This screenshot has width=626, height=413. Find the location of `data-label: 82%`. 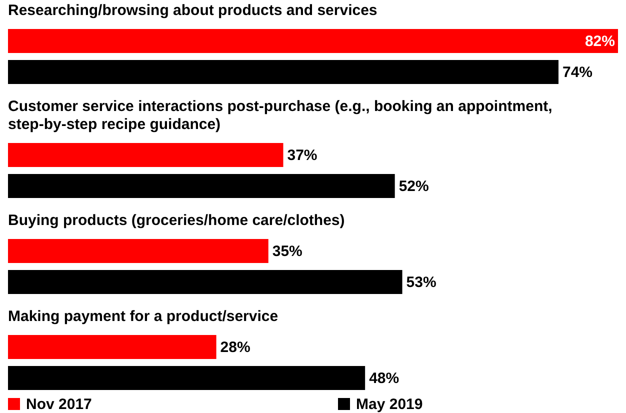

data-label: 82% is located at coordinates (599, 41).